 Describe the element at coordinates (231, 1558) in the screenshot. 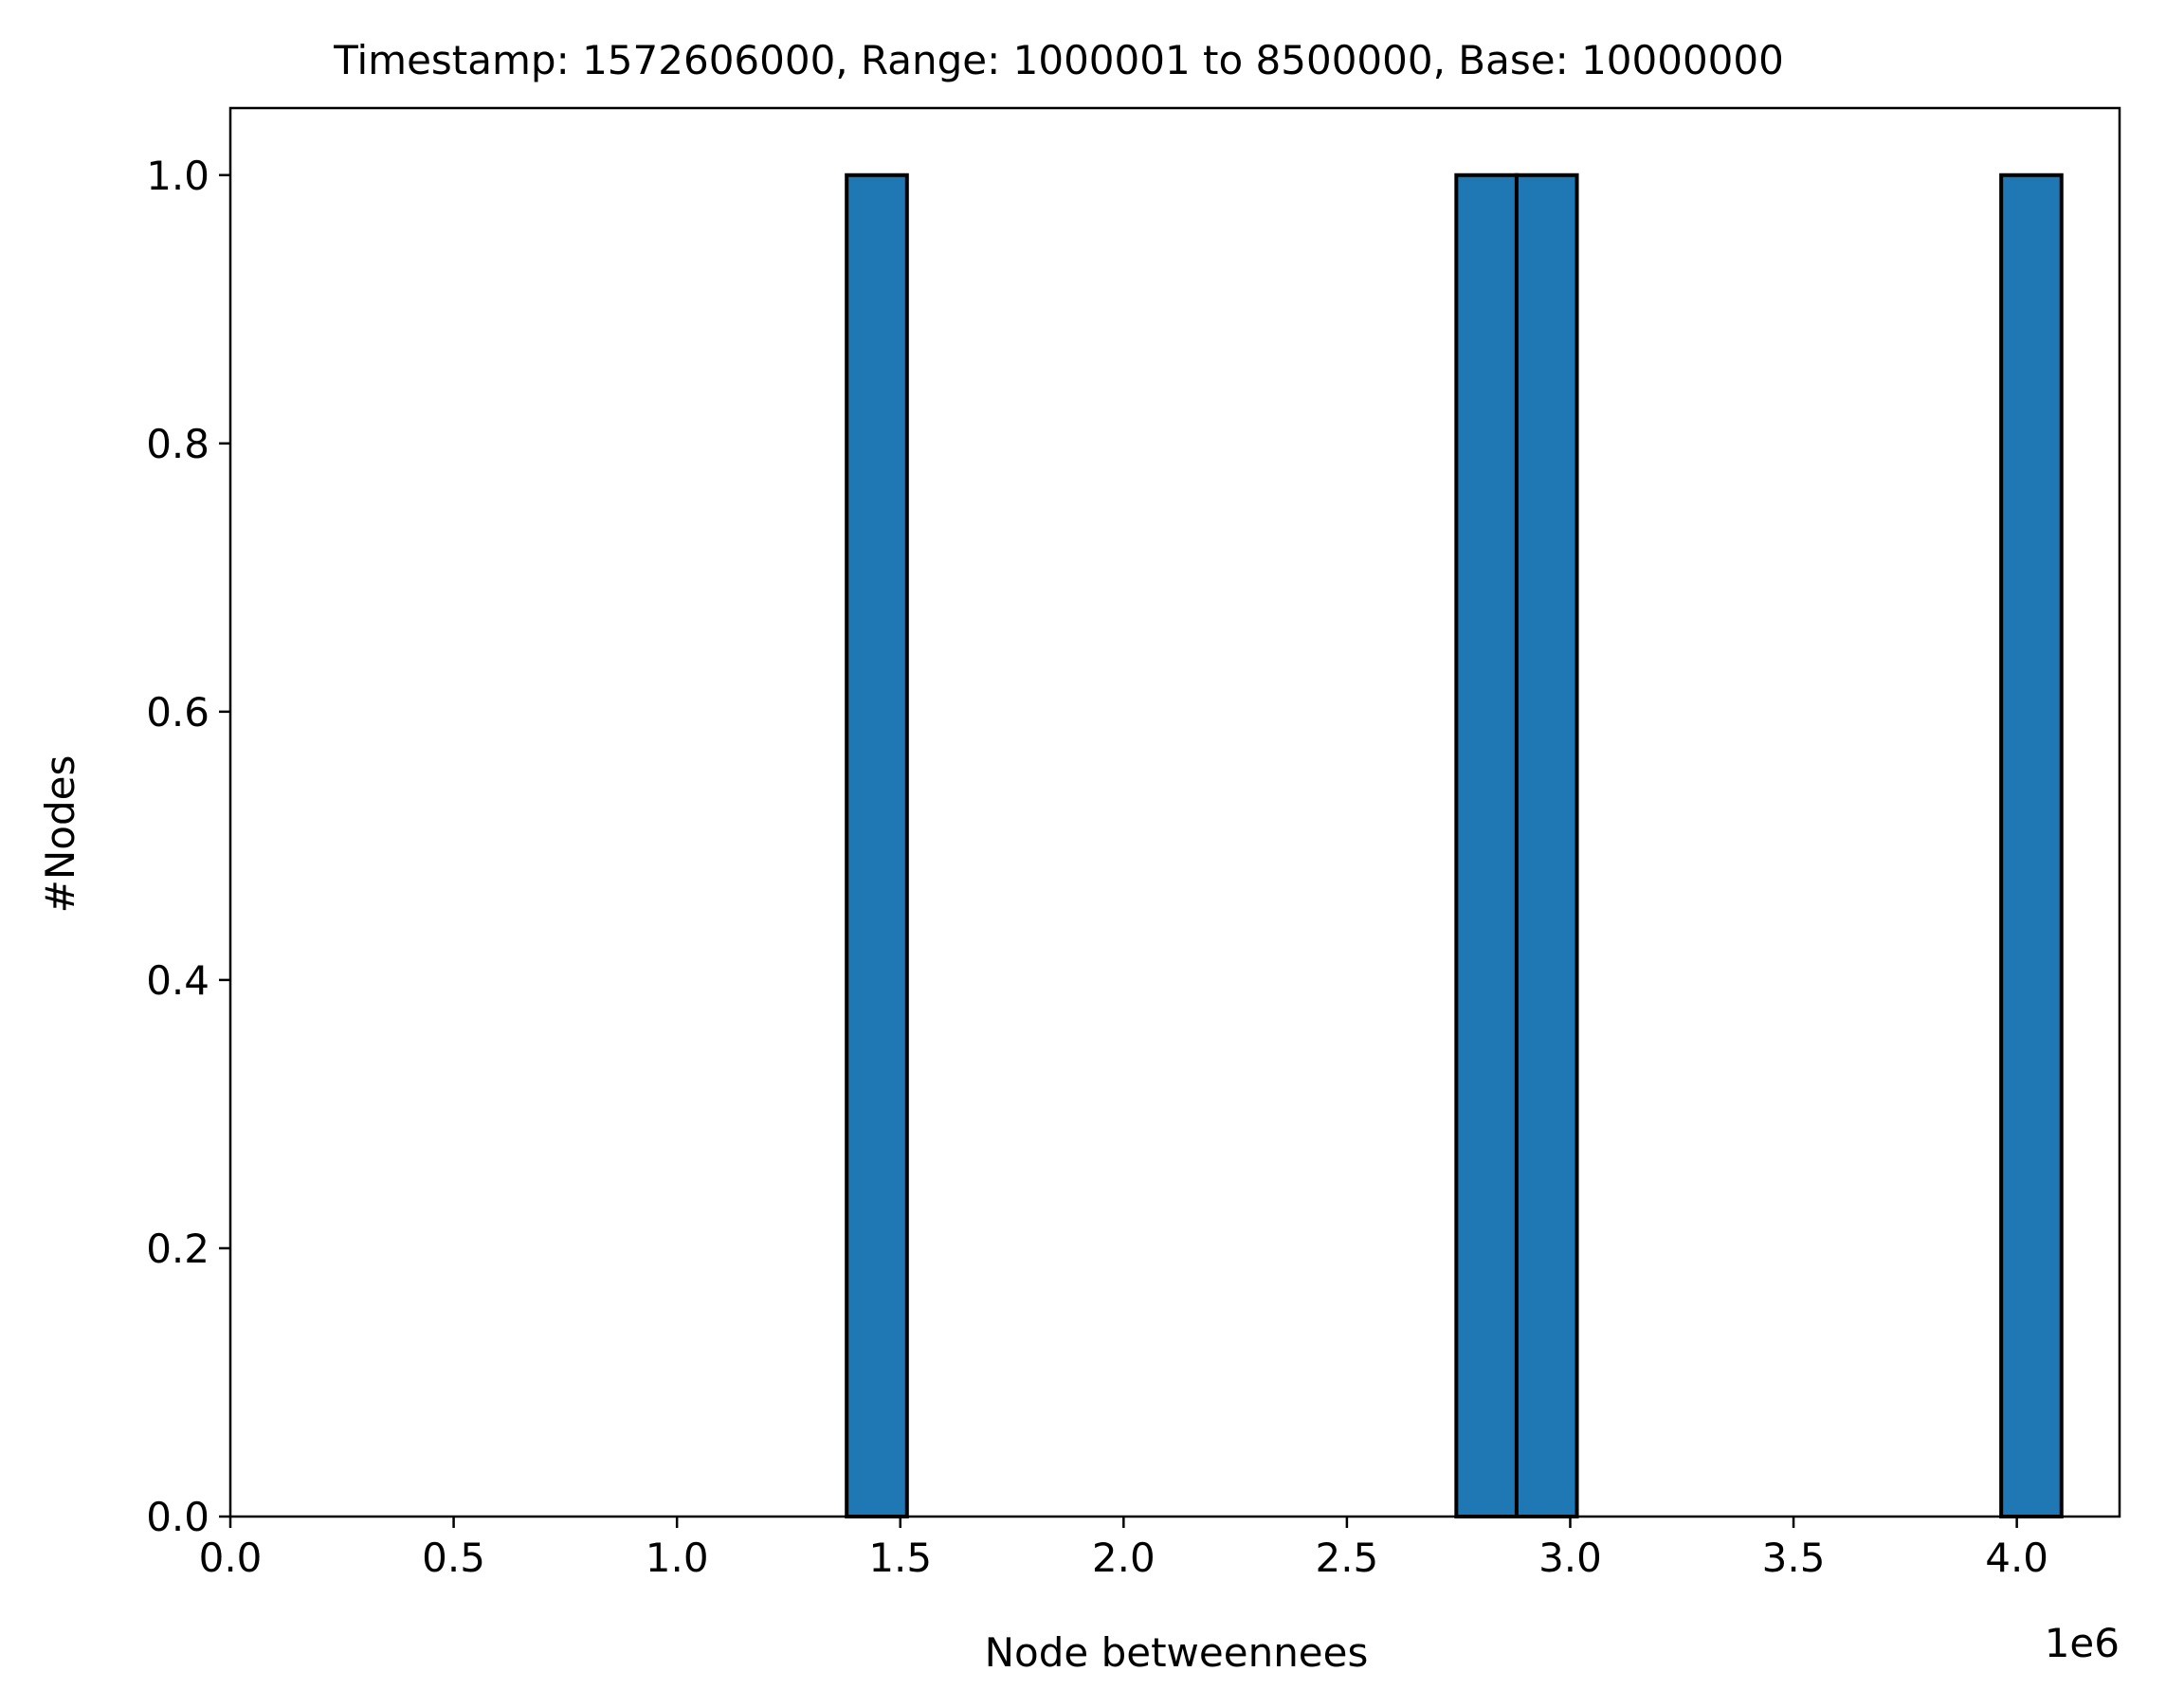

I see `x-tick-label: 0.0` at that location.